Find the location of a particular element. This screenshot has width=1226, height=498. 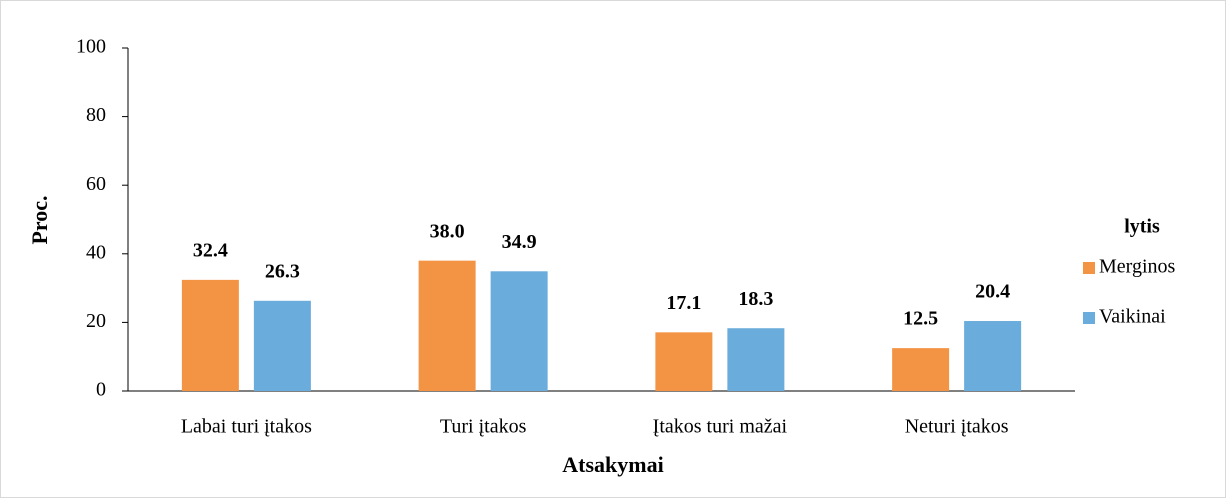

y-tick-label: 0 is located at coordinates (101, 390).